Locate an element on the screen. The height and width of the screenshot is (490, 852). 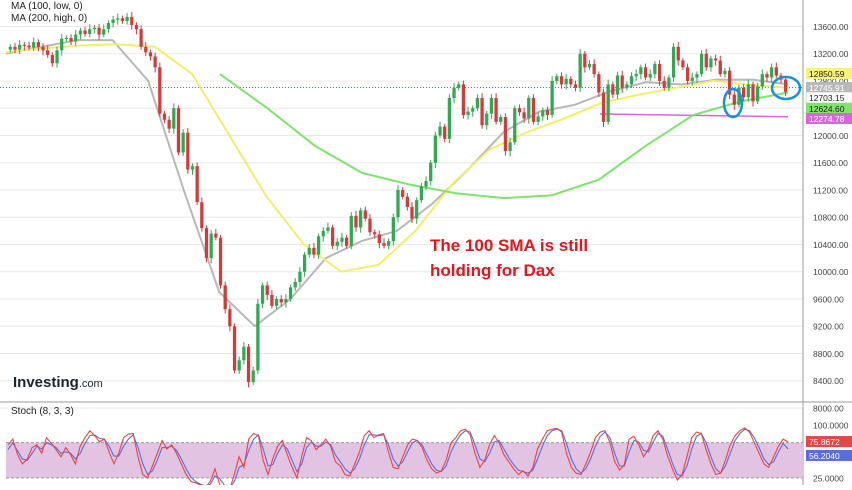
price-tick-label: 12800.00 is located at coordinates (831, 81).